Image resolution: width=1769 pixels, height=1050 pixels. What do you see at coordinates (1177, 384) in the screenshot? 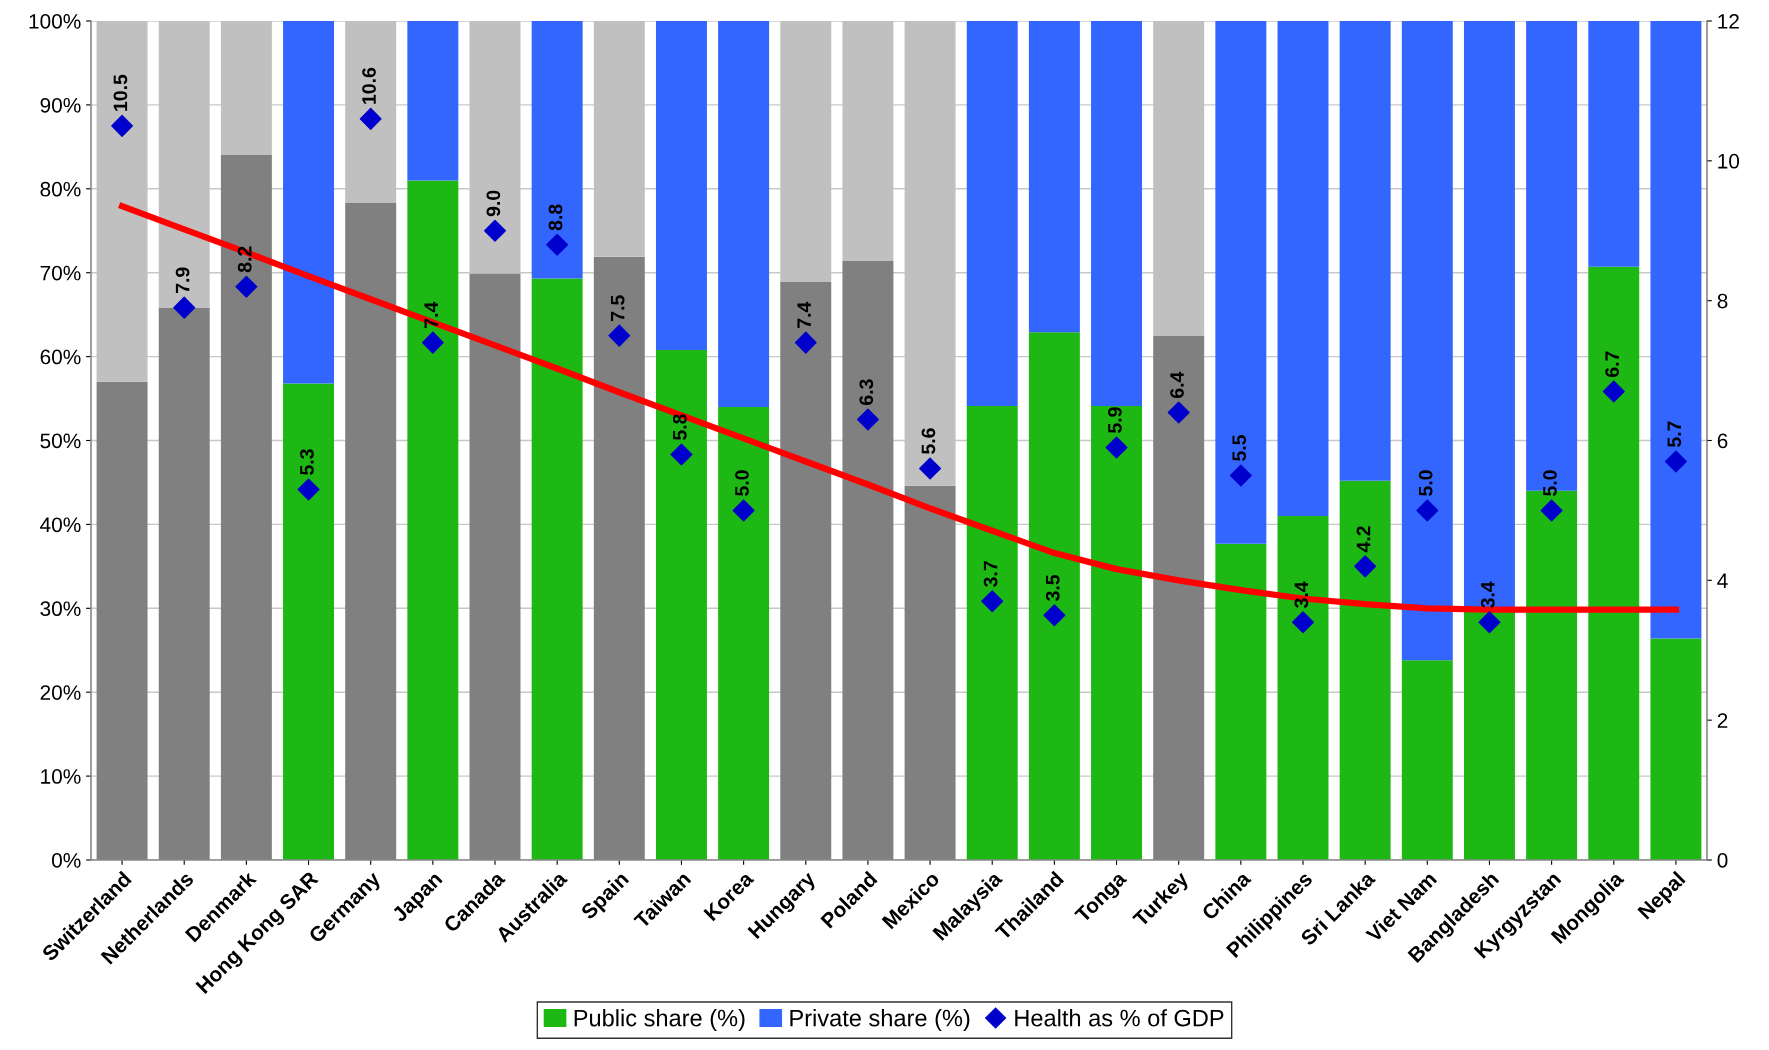
I see `data-label: 6.4` at bounding box center [1177, 384].